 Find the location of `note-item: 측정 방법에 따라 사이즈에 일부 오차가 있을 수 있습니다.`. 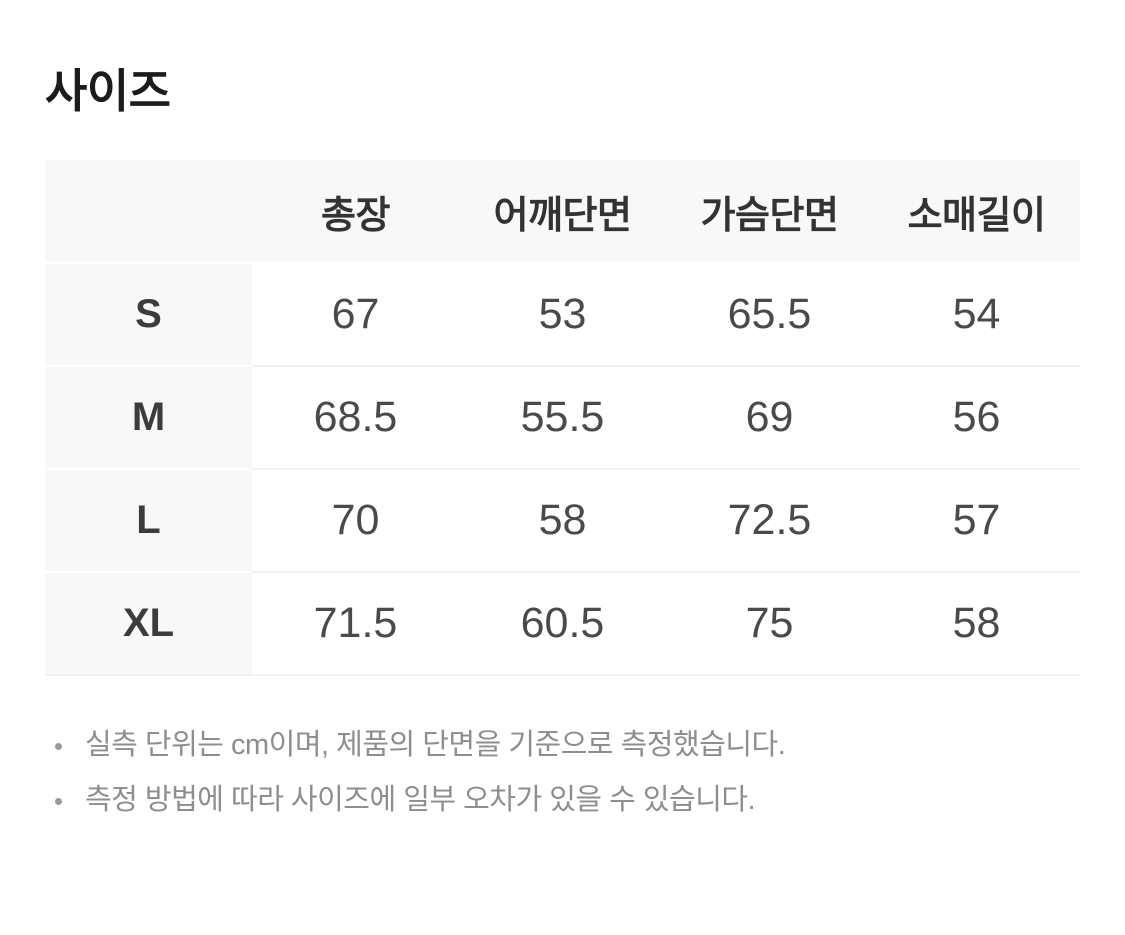

note-item: 측정 방법에 따라 사이즈에 일부 오차가 있을 수 있습니다. is located at coordinates (562, 800).